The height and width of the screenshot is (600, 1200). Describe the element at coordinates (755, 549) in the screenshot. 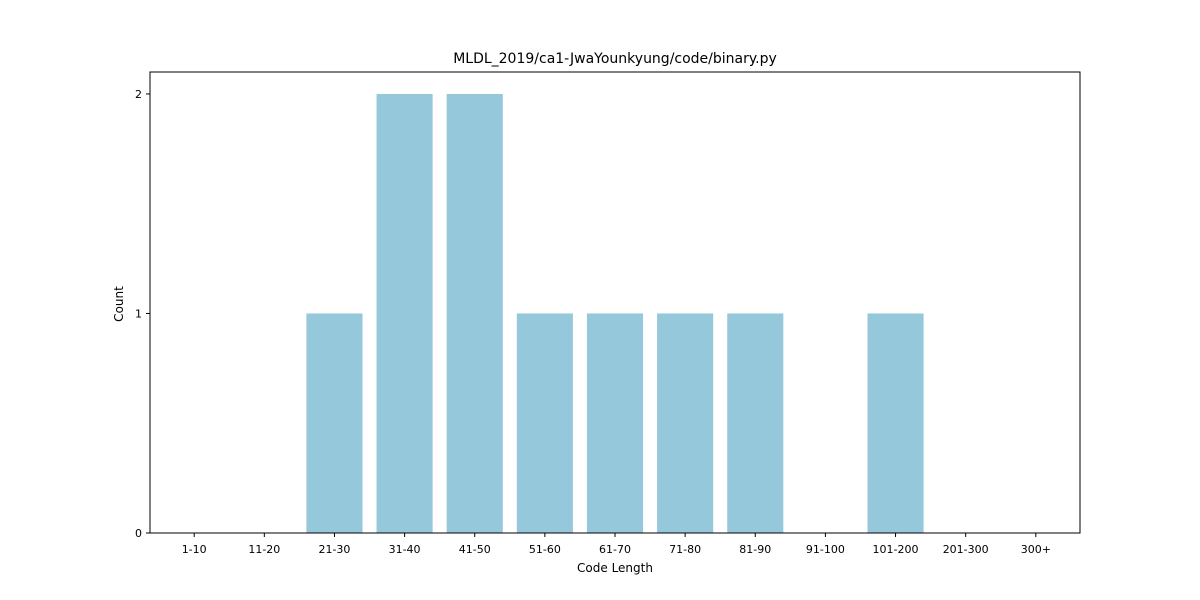

I see `x-tick-label: 81-90` at that location.